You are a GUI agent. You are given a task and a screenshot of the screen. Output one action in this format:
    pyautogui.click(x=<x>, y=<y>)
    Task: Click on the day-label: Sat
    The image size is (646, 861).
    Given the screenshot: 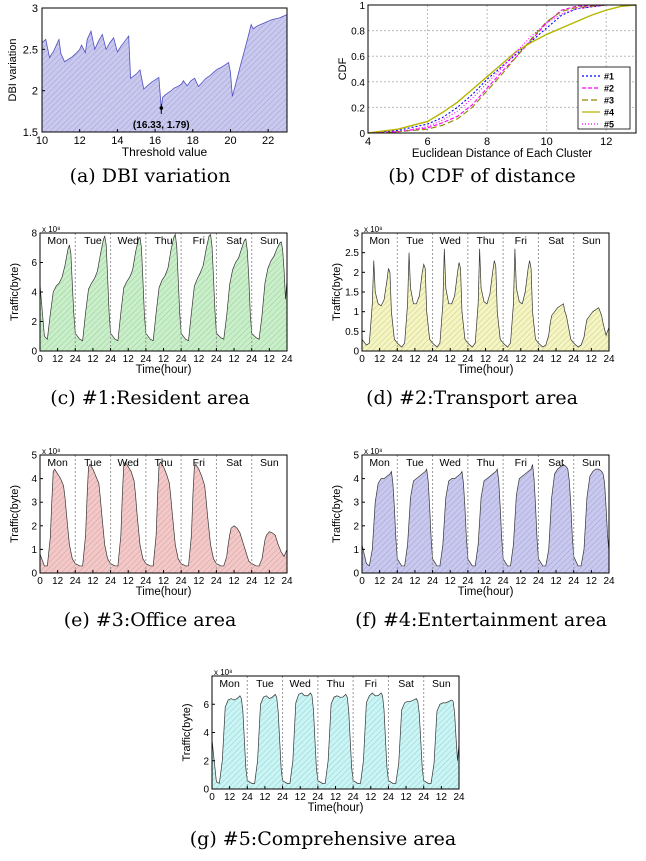 What is the action you would take?
    pyautogui.click(x=556, y=241)
    